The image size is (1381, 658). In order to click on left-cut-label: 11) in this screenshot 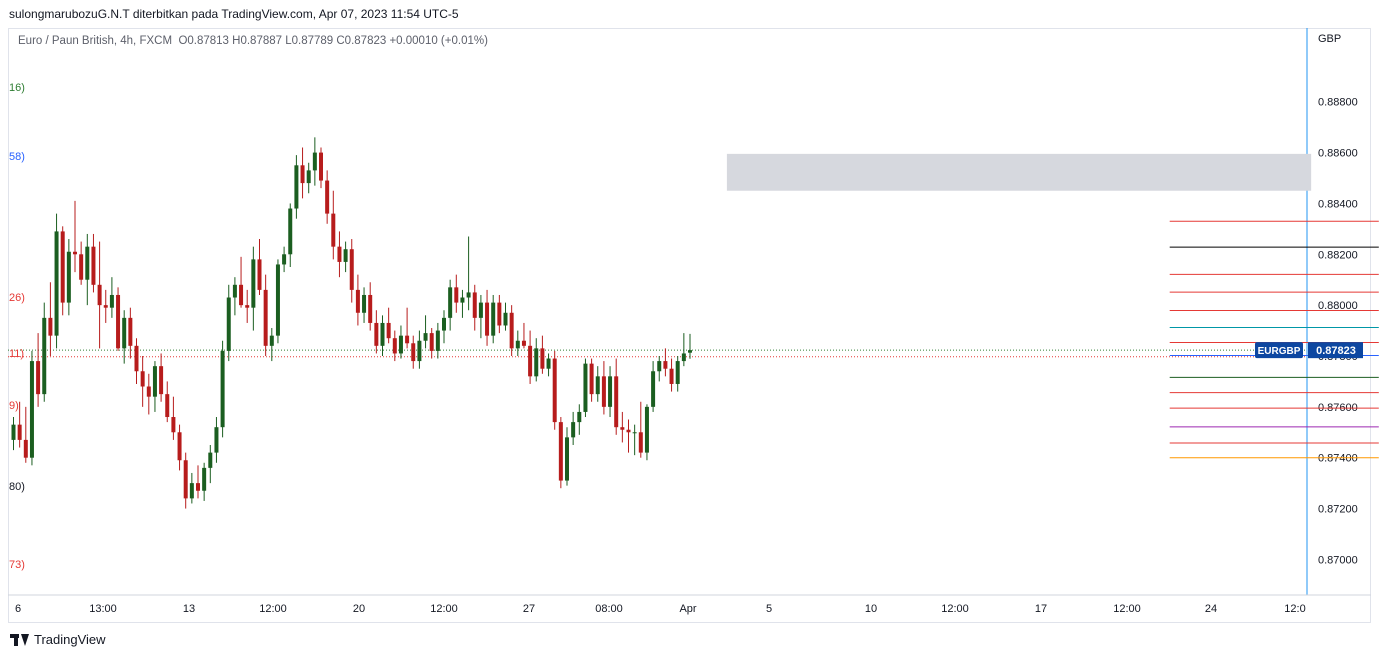, I will do `click(17, 353)`.